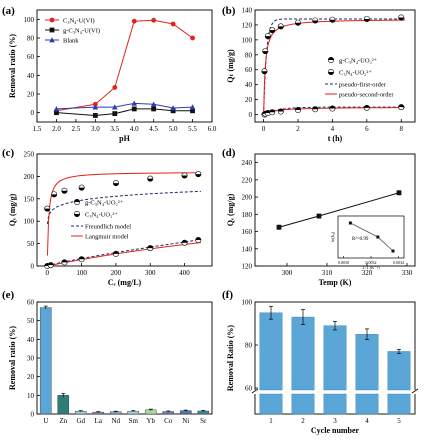 This screenshot has width=436, height=447. What do you see at coordinates (367, 421) in the screenshot?
I see `category-label: 4` at bounding box center [367, 421].